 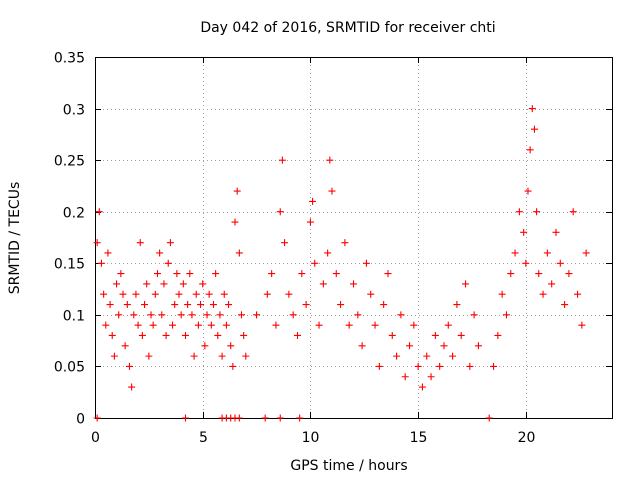 What do you see at coordinates (419, 438) in the screenshot?
I see `x-tick-label: 15` at bounding box center [419, 438].